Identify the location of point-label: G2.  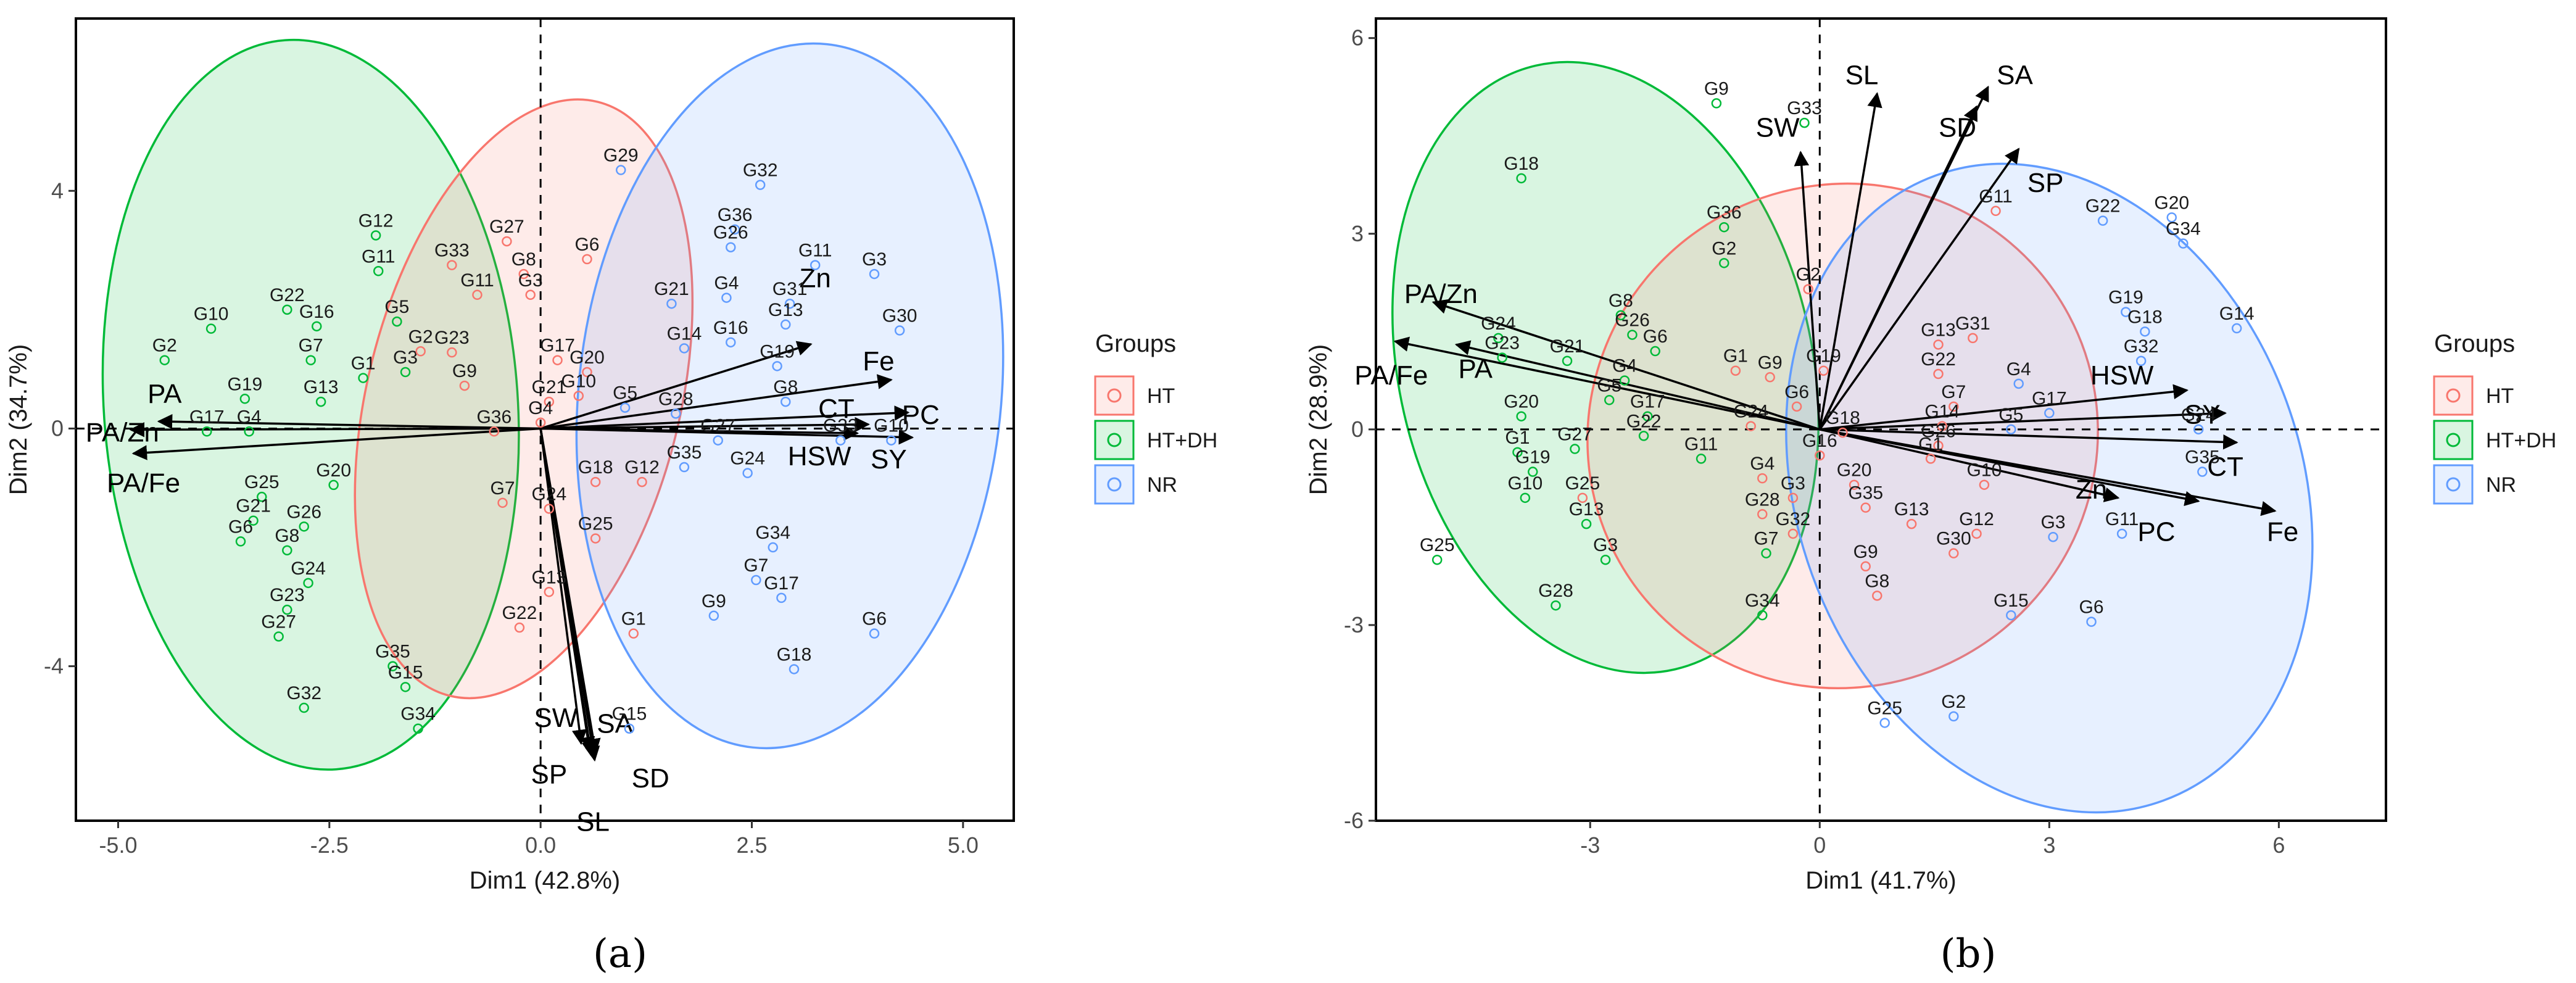
(420, 336).